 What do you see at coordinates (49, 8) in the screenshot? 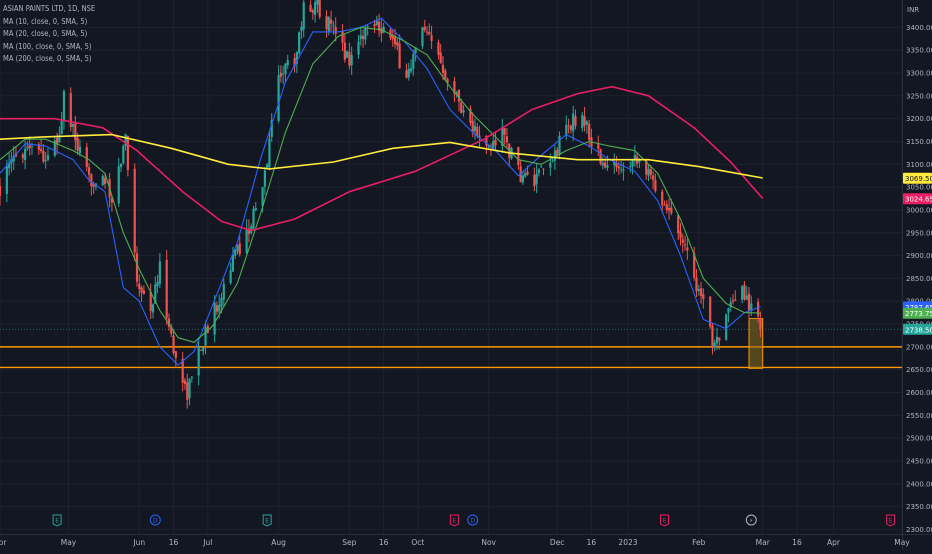
I see `symbol-title: ASIAN PAINTS LTD, 1D, NSE` at bounding box center [49, 8].